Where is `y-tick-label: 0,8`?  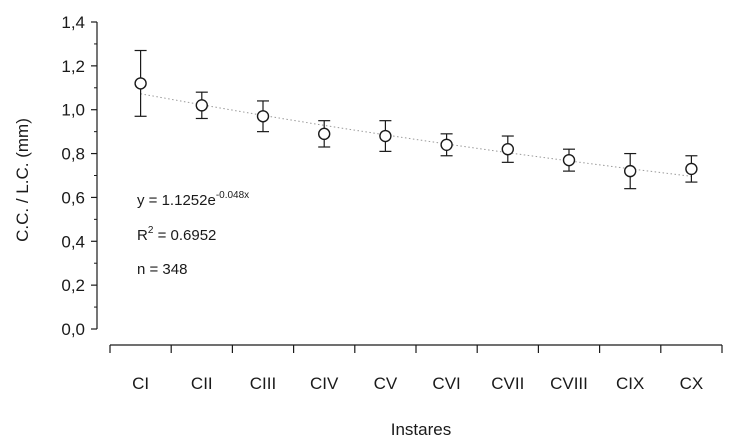 y-tick-label: 0,8 is located at coordinates (73, 154).